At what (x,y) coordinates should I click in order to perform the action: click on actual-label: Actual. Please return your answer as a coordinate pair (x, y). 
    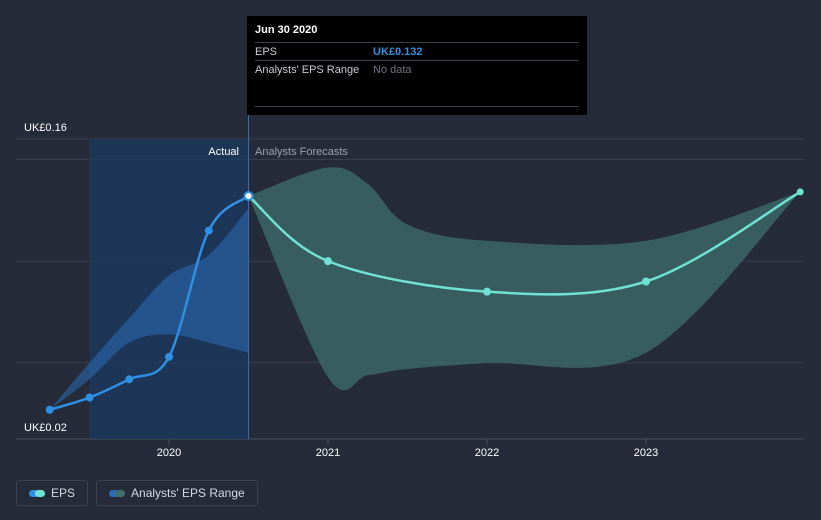
    Looking at the image, I should click on (223, 152).